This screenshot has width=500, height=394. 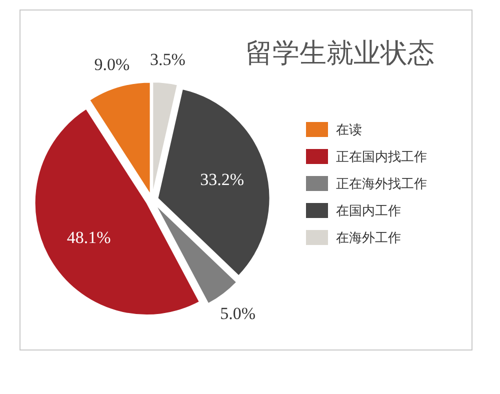 What do you see at coordinates (168, 59) in the screenshot?
I see `data-label: 3.5%` at bounding box center [168, 59].